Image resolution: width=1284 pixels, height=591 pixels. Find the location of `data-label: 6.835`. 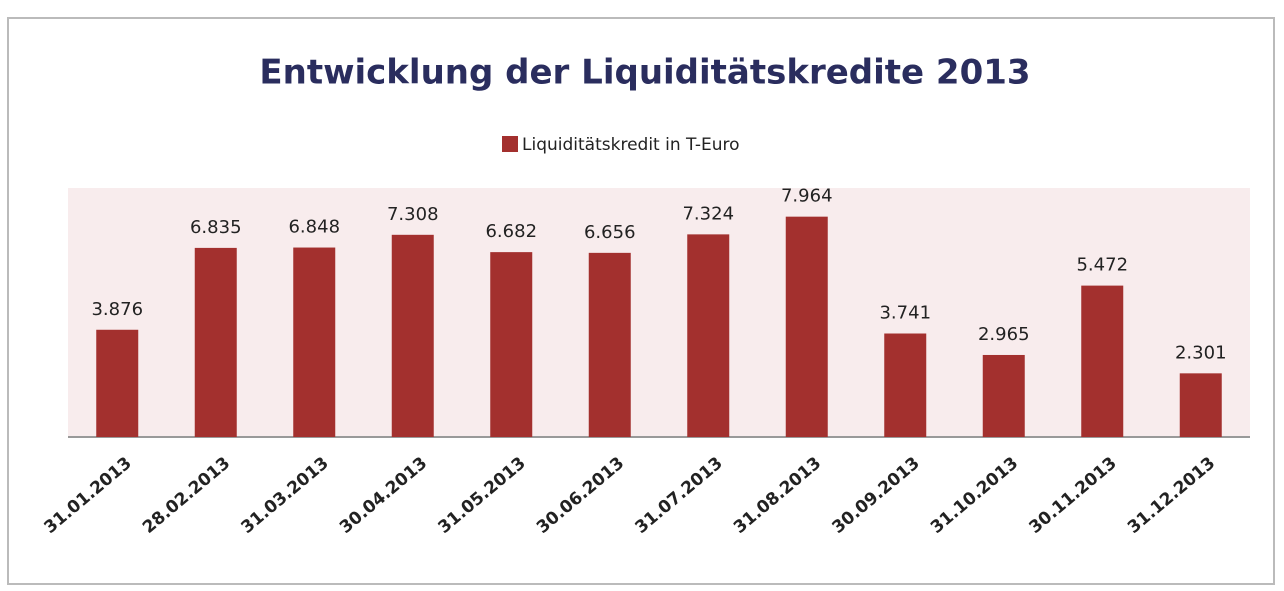

data-label: 6.835 is located at coordinates (216, 227).